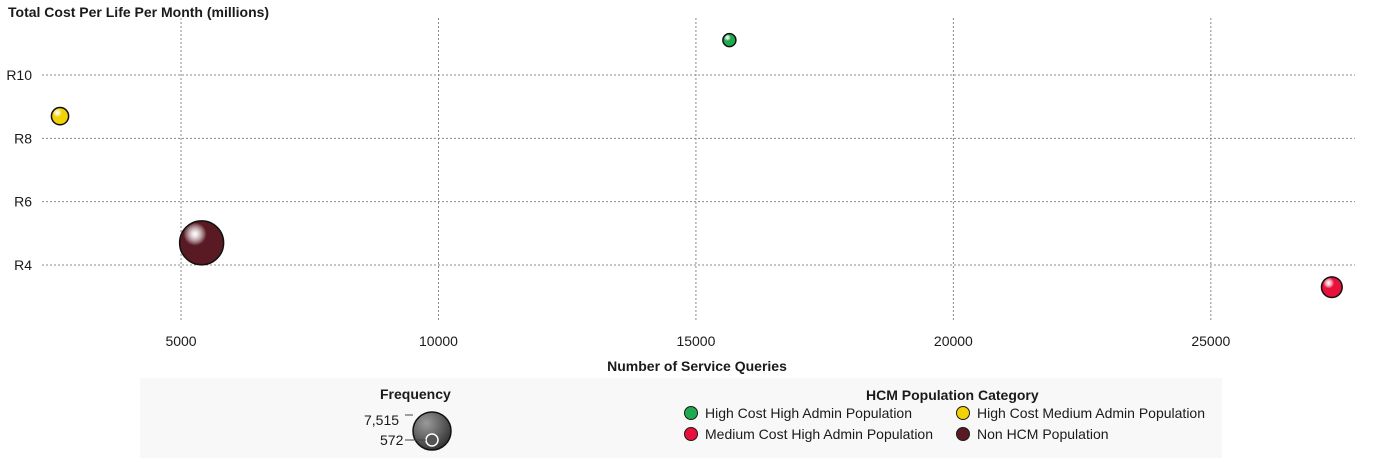 Image resolution: width=1374 pixels, height=471 pixels. Describe the element at coordinates (697, 366) in the screenshot. I see `x-axis-title: Number of Service Queries` at that location.